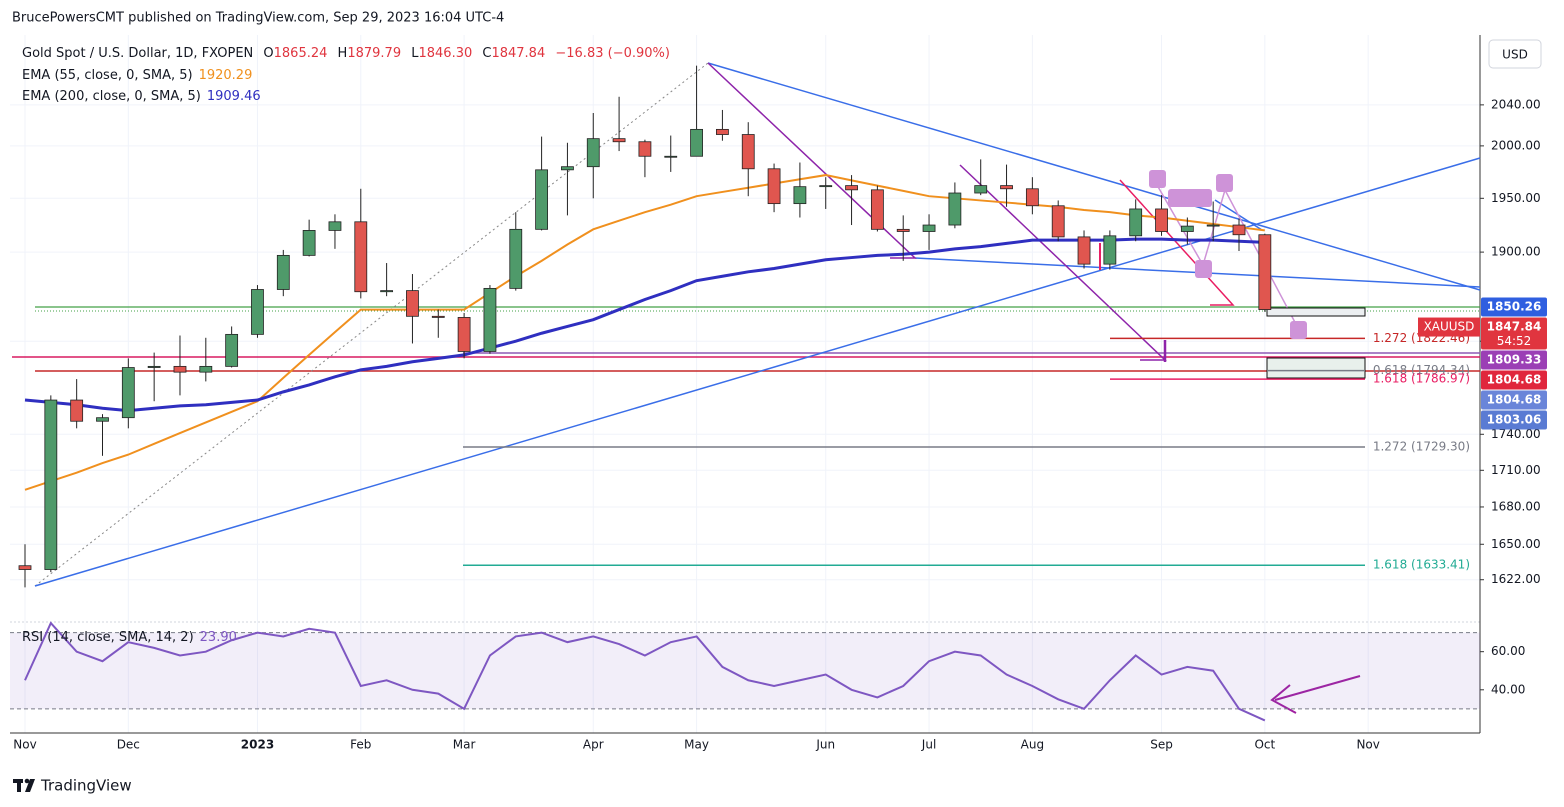 This screenshot has width=1564, height=807. I want to click on rsi-name: RSI (14, close, SMA, 14, 2), so click(108, 637).